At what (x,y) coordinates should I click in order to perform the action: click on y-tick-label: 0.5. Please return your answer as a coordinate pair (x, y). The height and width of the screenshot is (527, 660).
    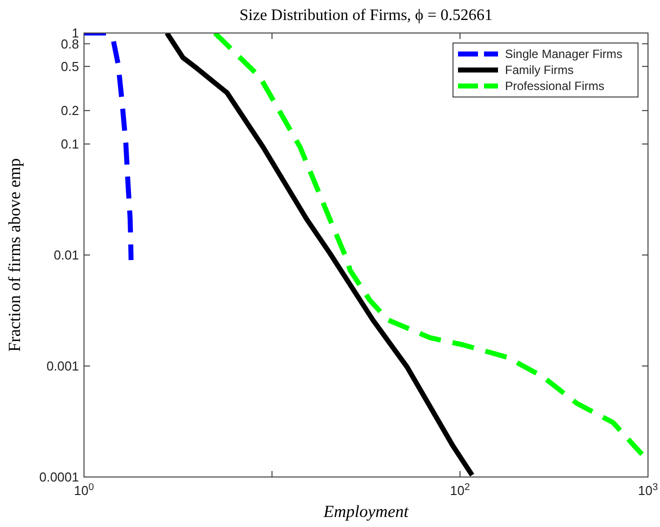
    Looking at the image, I should click on (69, 66).